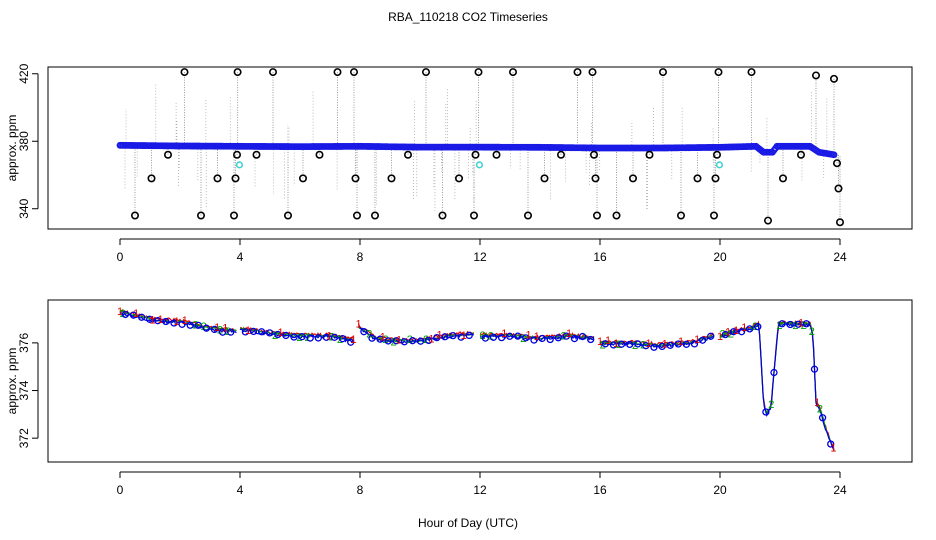 The height and width of the screenshot is (540, 936). Describe the element at coordinates (24, 343) in the screenshot. I see `y-tick-label: 376` at that location.